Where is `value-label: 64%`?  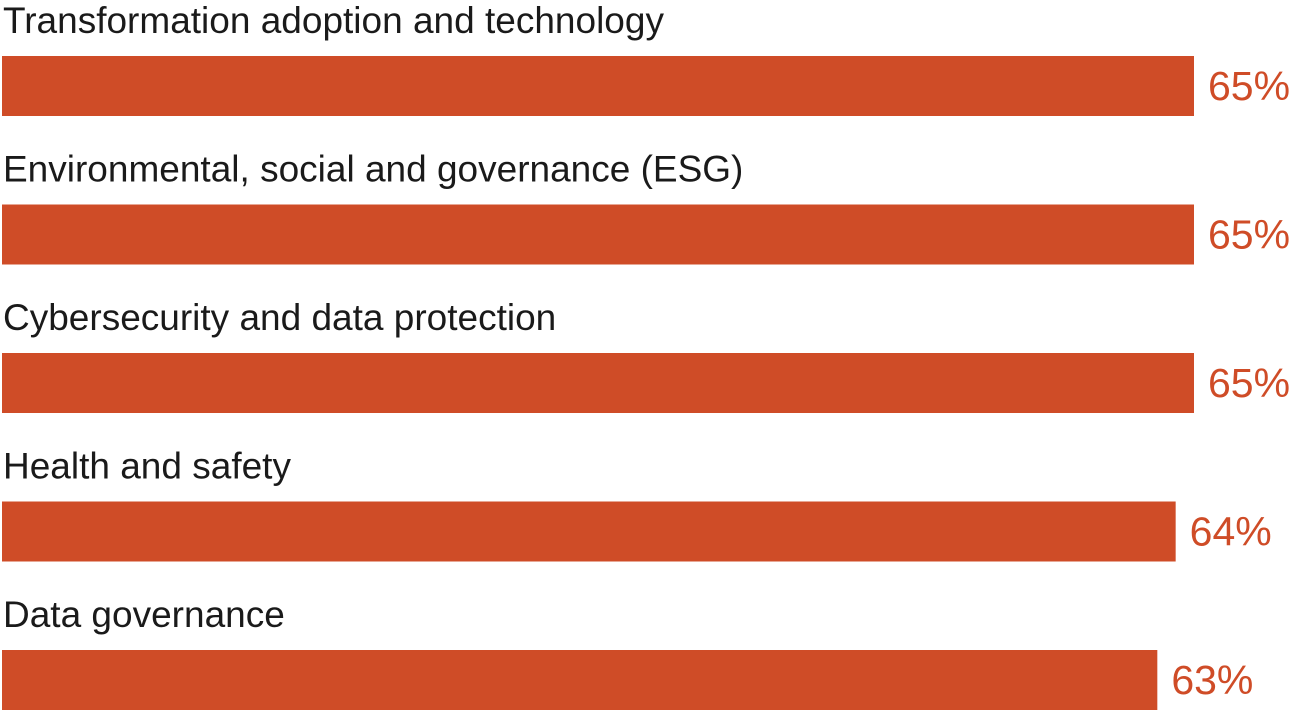 value-label: 64% is located at coordinates (1231, 532).